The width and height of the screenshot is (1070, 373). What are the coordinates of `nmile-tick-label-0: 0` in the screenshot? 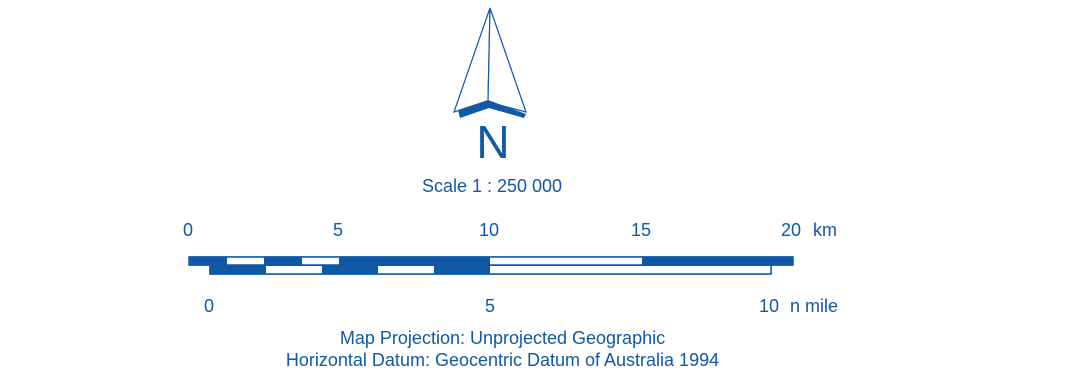 It's located at (209, 306).